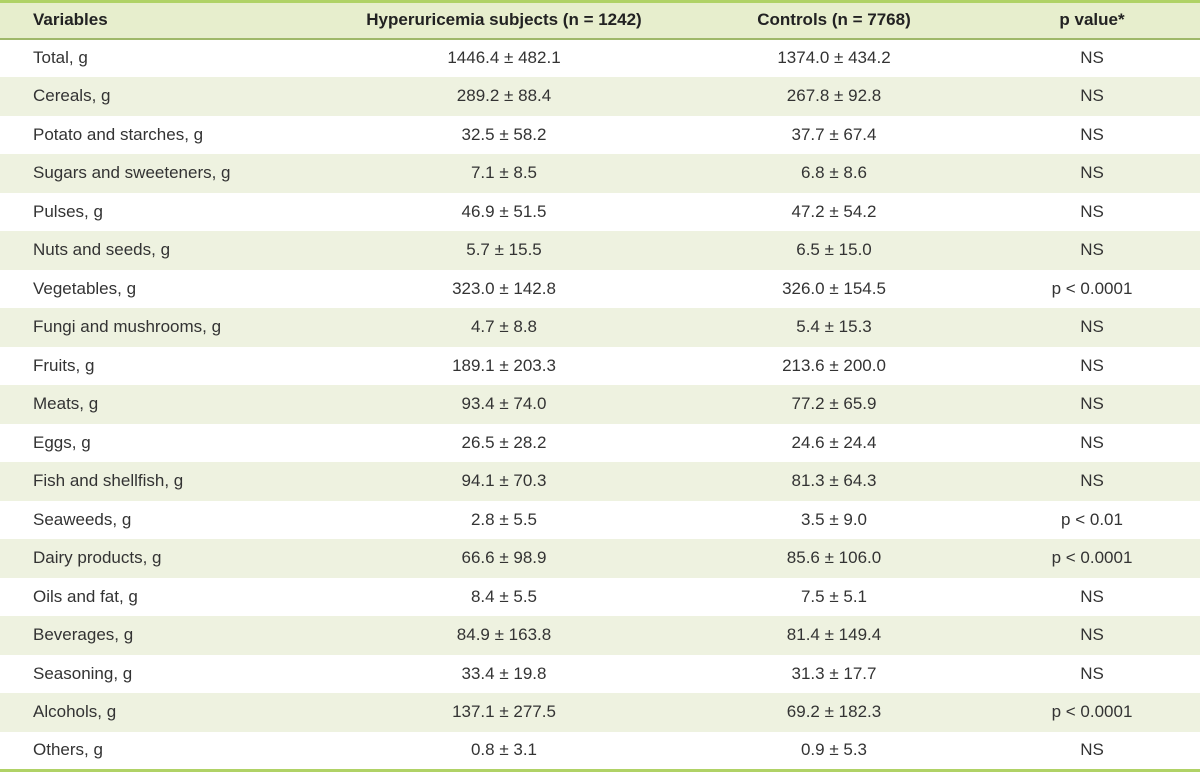 Image resolution: width=1200 pixels, height=784 pixels. Describe the element at coordinates (85, 596) in the screenshot. I see `cell-variable: Oils and fat, g` at that location.